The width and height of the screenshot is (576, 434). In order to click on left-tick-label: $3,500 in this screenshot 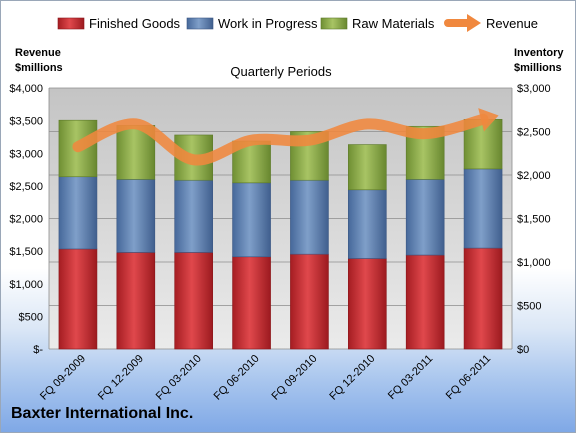, I will do `click(26, 122)`.